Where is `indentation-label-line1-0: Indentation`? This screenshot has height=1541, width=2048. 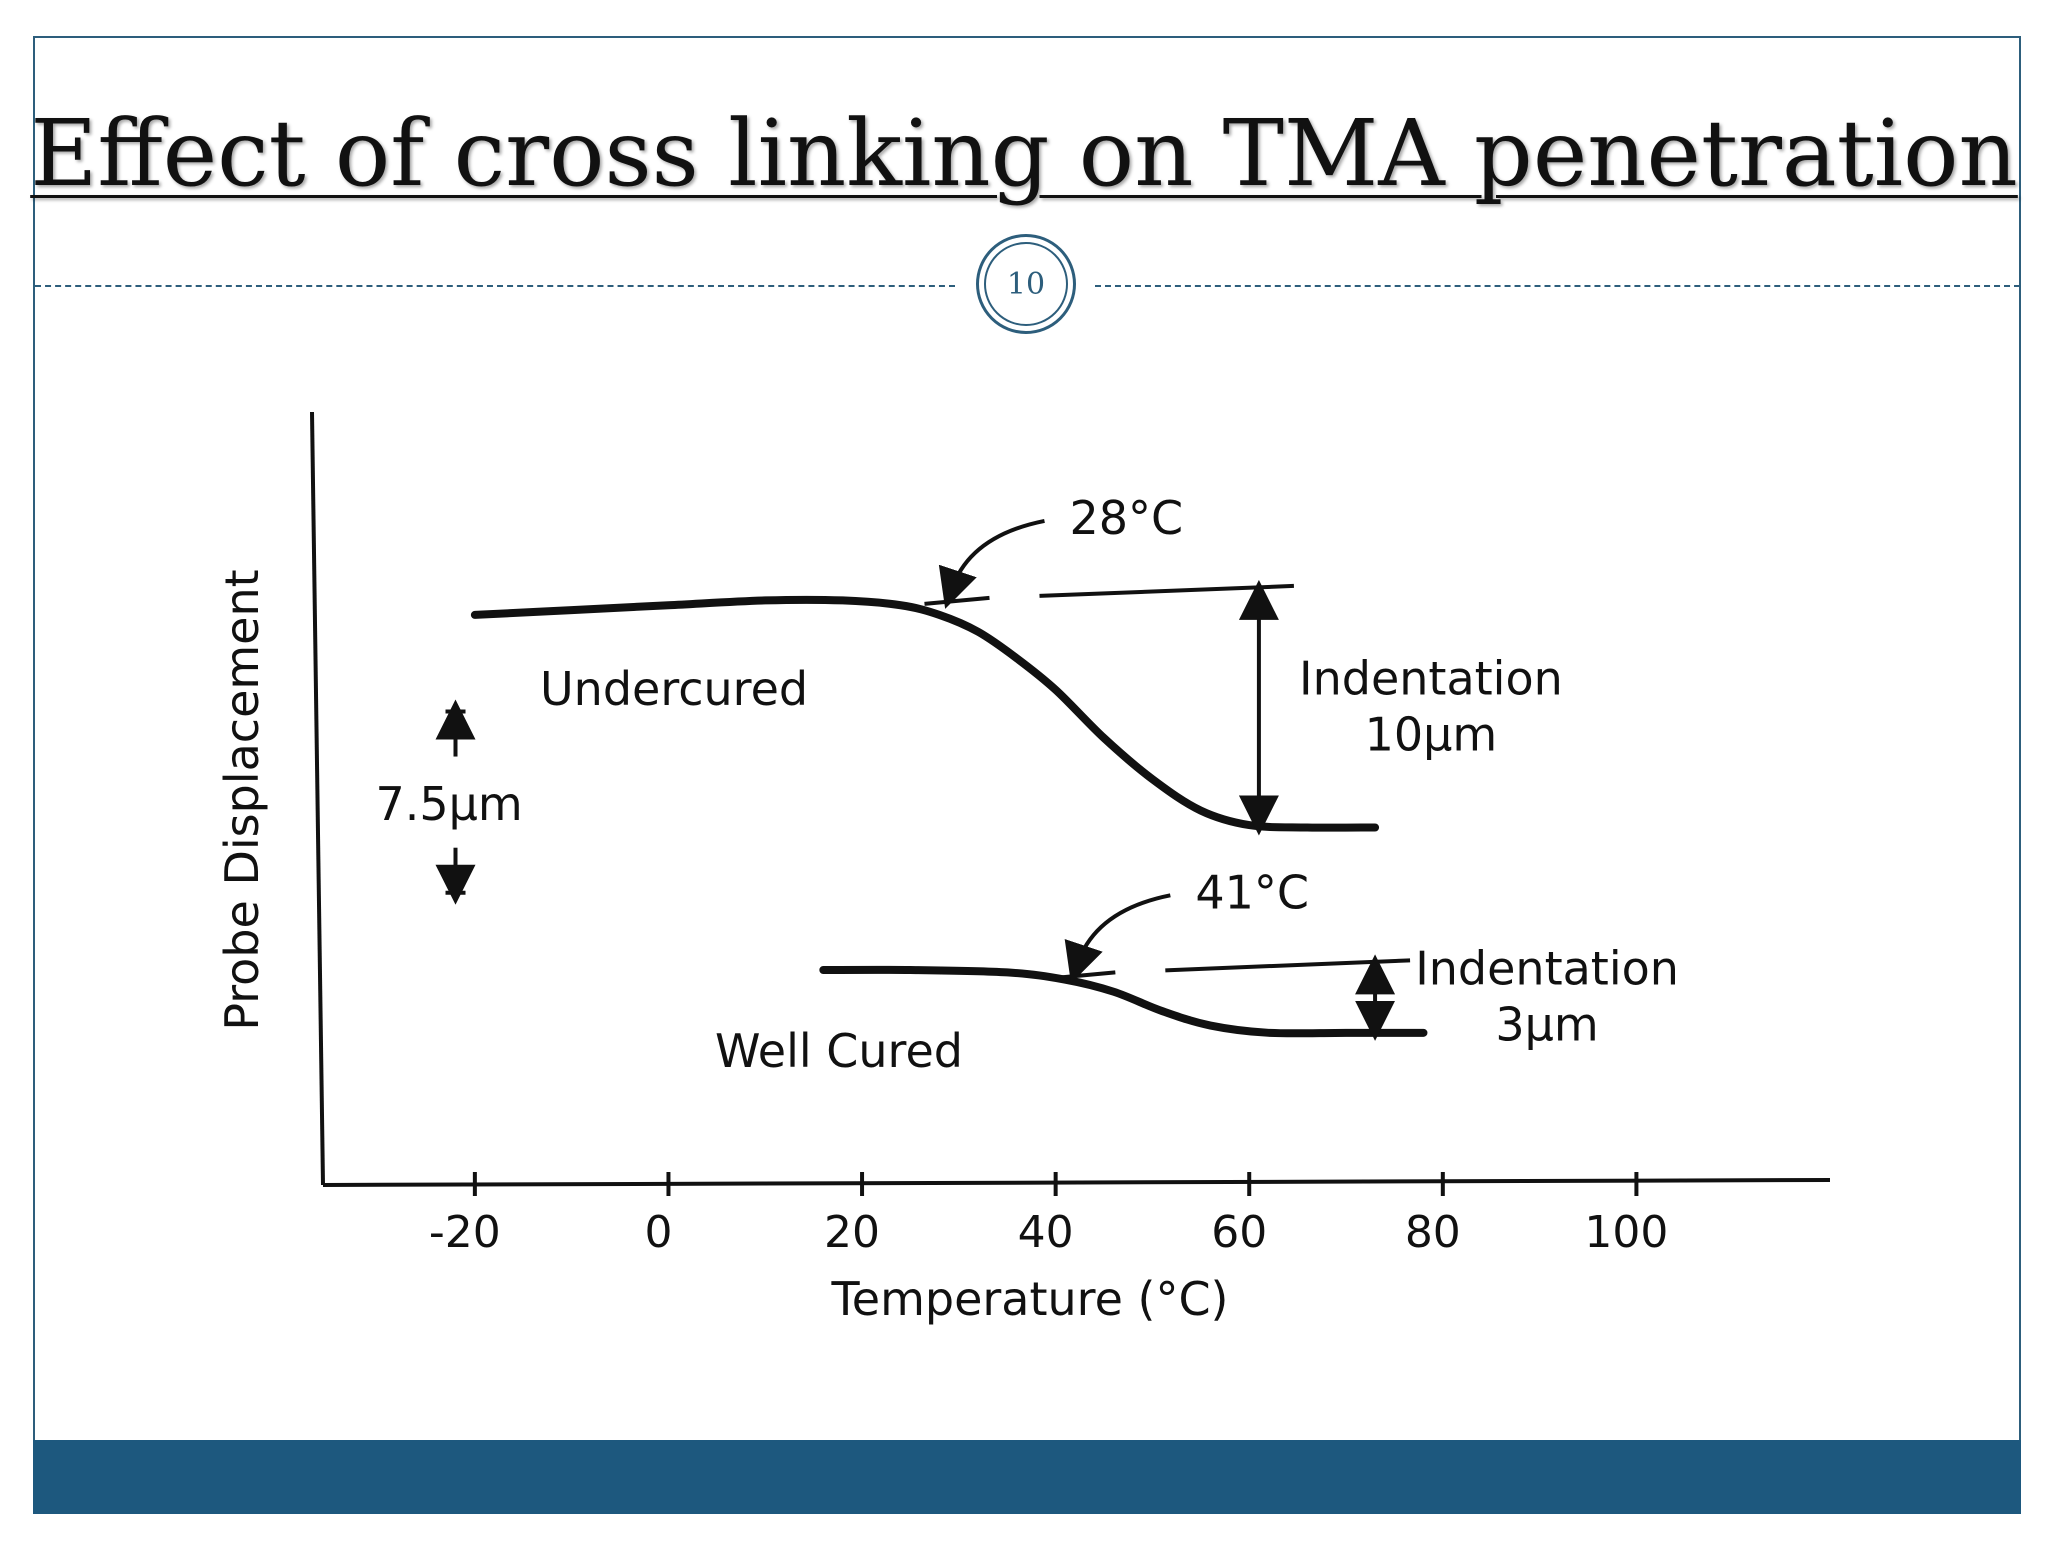 indentation-label-line1-0: Indentation is located at coordinates (1431, 679).